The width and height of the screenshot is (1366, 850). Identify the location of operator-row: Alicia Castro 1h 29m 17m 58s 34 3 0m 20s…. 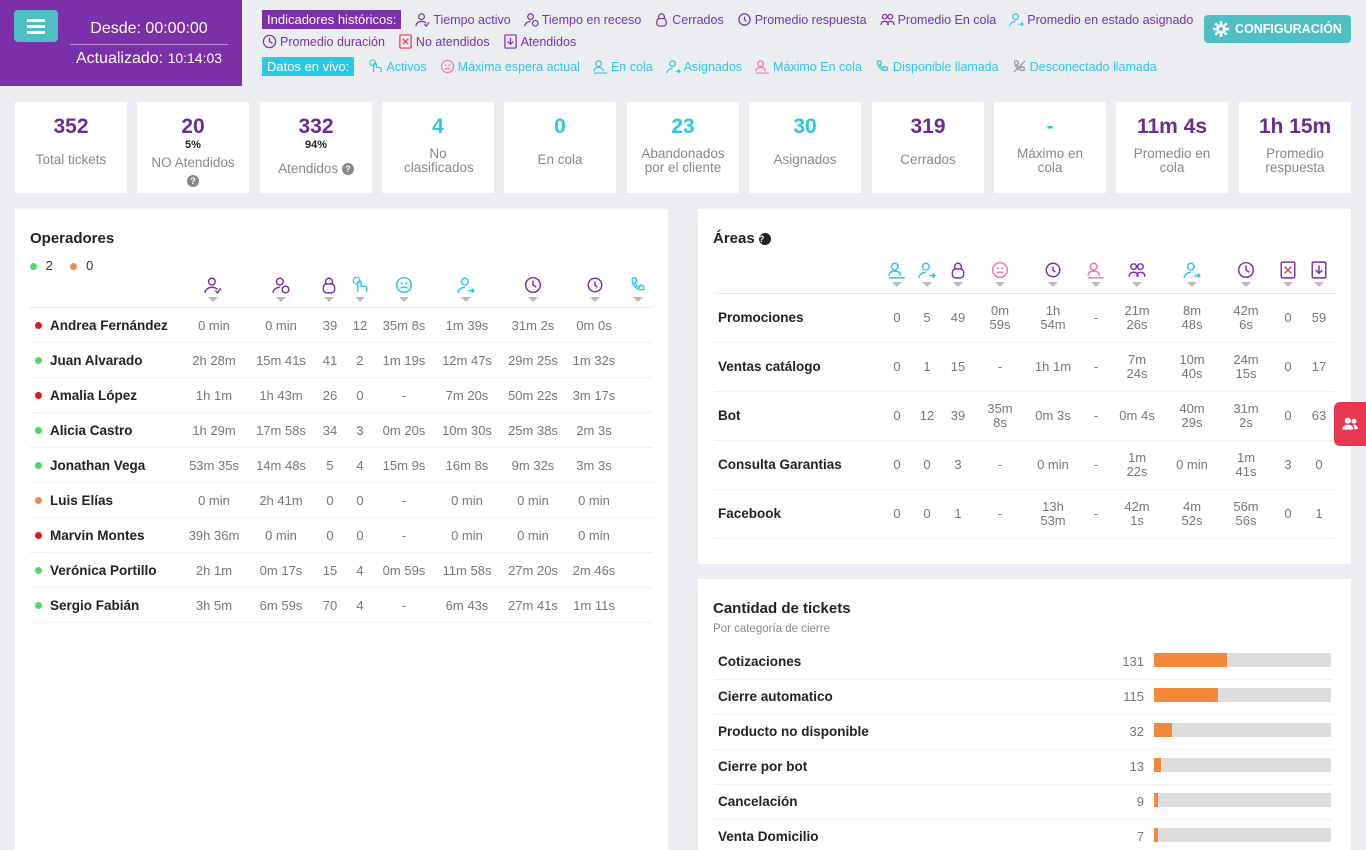
(341, 430).